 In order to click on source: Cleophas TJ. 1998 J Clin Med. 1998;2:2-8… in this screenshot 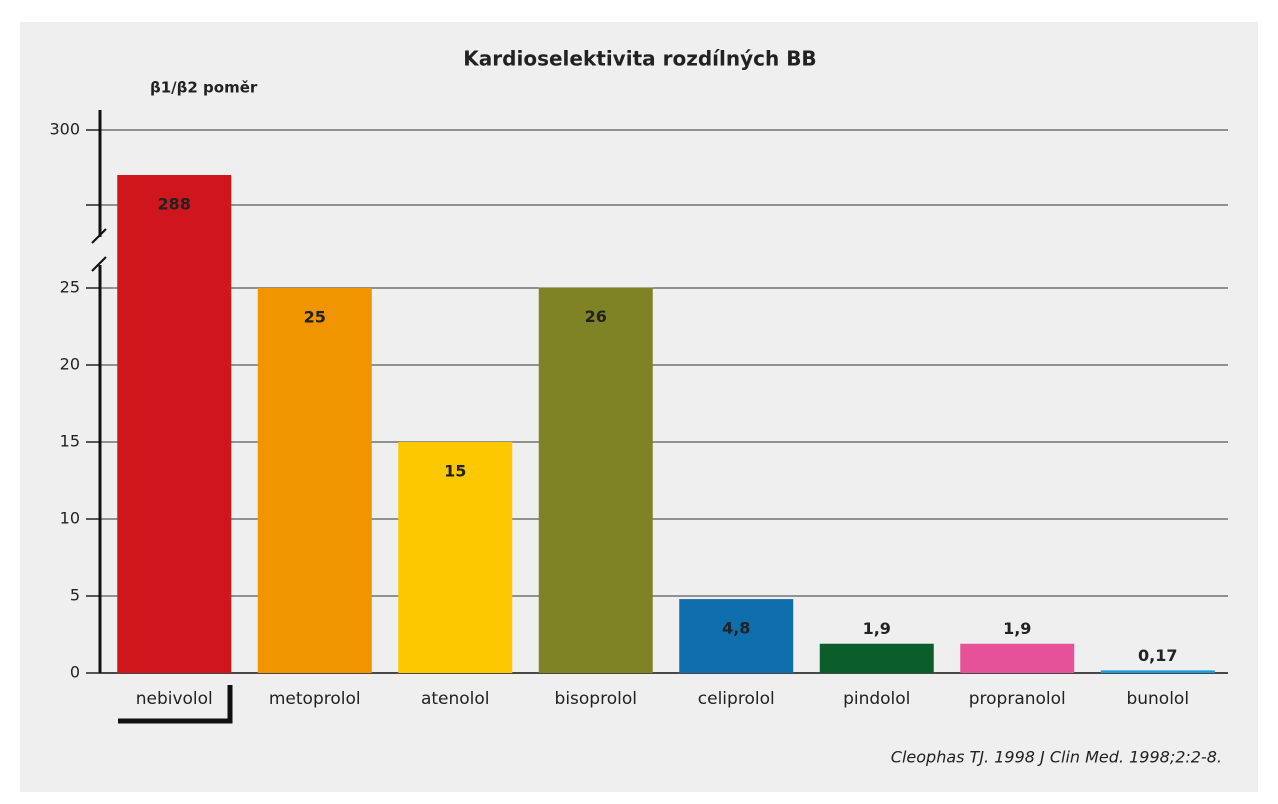, I will do `click(1056, 757)`.